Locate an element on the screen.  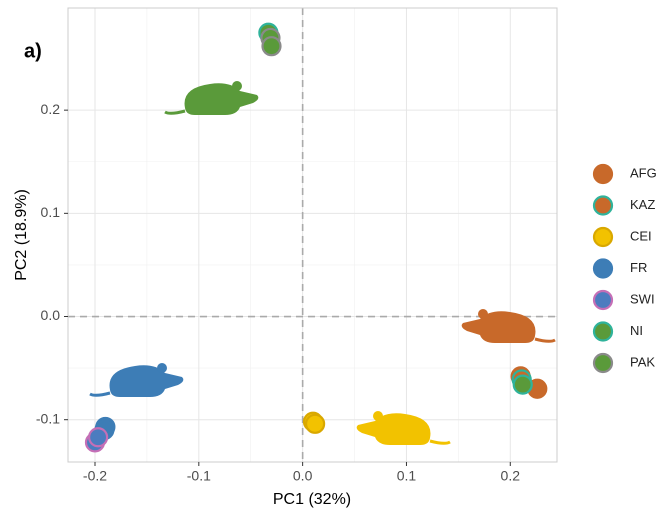
y-tick-label: 0.1 is located at coordinates (51, 212).